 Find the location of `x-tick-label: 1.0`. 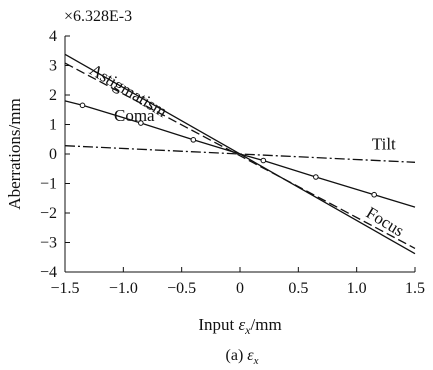

x-tick-label: 1.0 is located at coordinates (357, 288).